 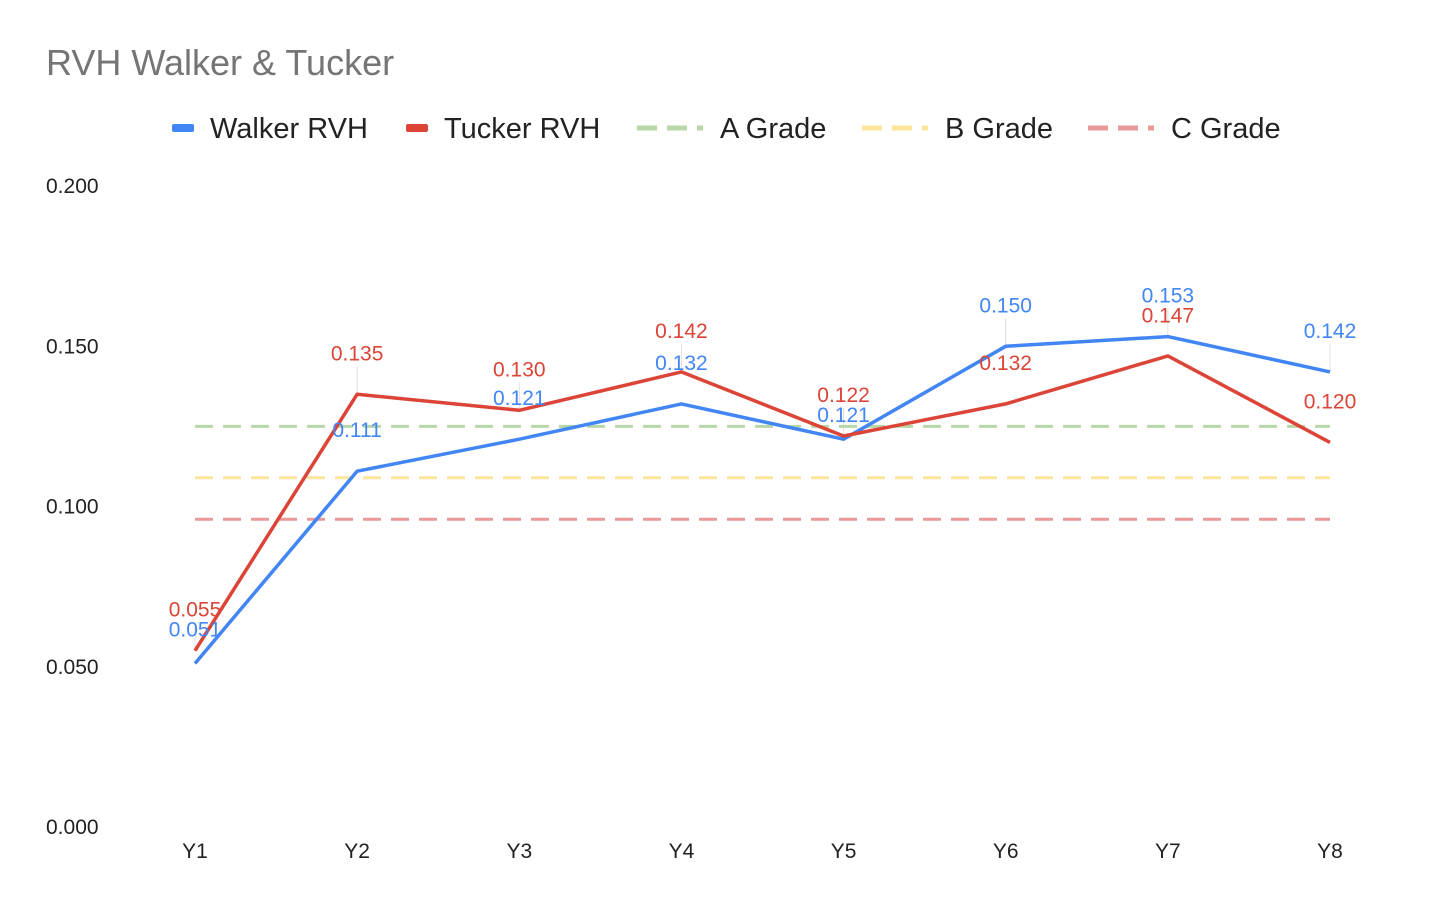 I want to click on data-label-walker-rvh: 0.132, so click(x=681, y=363).